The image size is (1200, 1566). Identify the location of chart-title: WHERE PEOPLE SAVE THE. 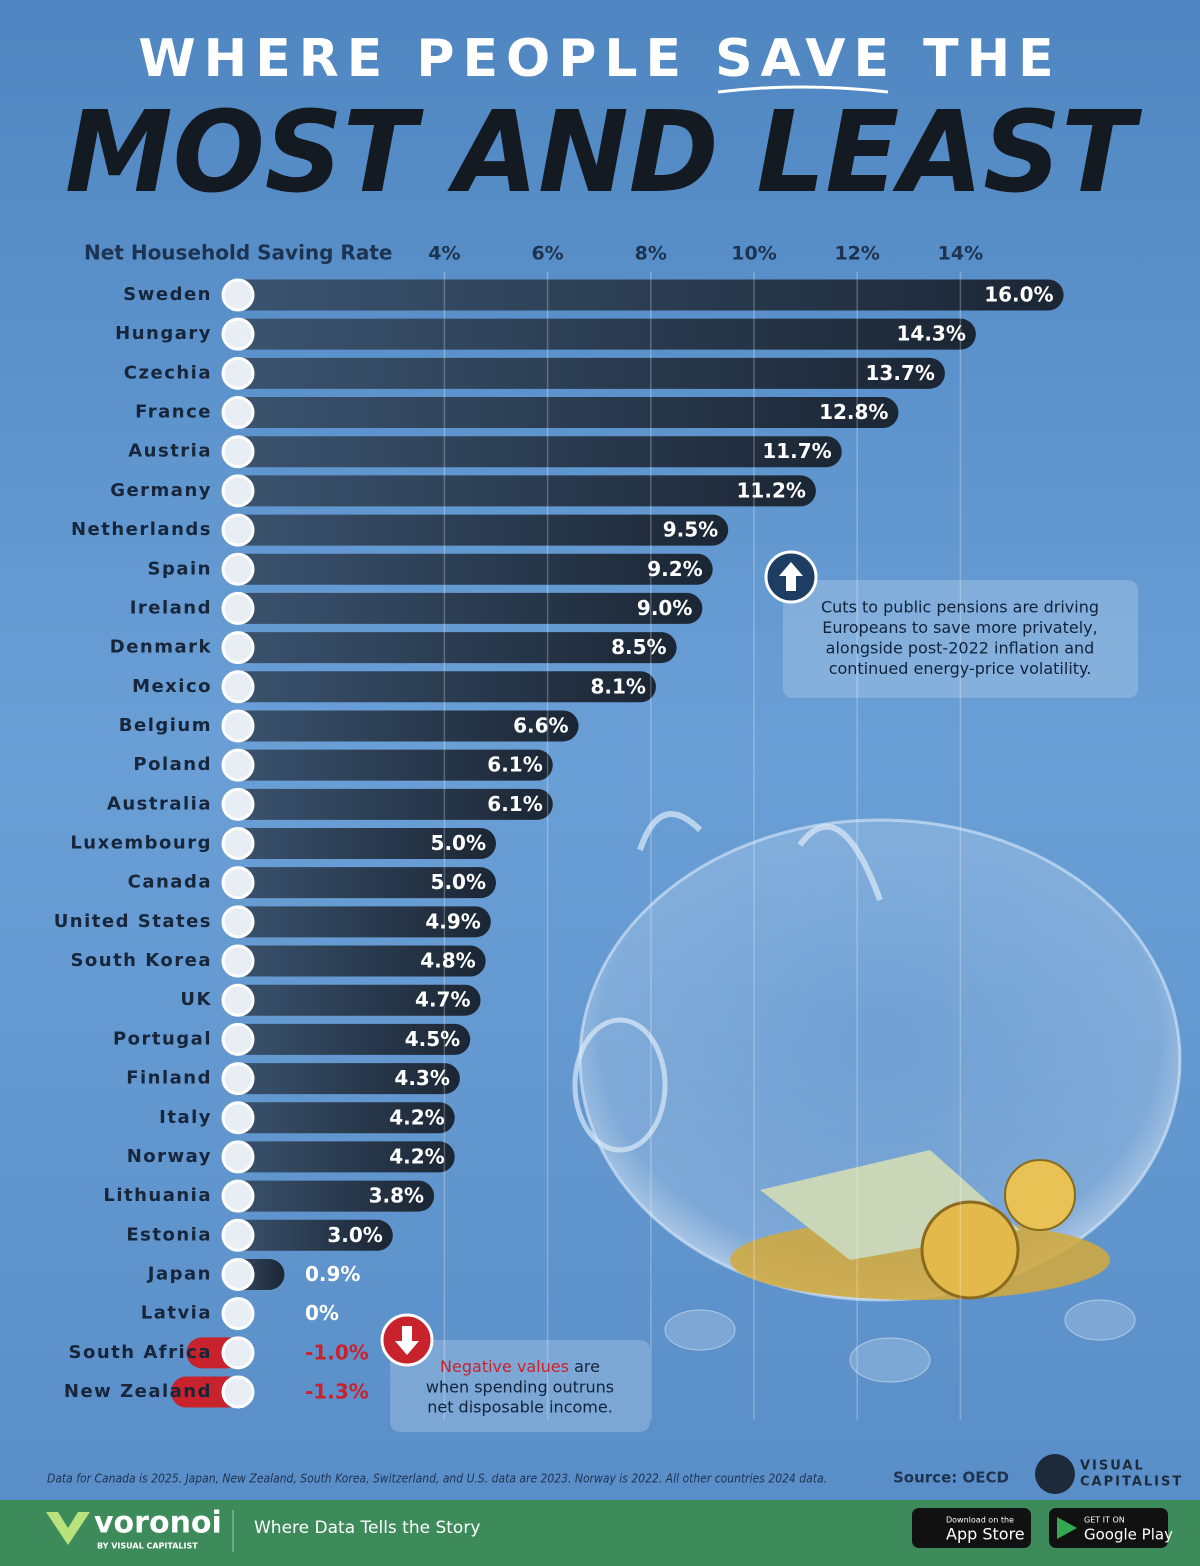
(599, 59).